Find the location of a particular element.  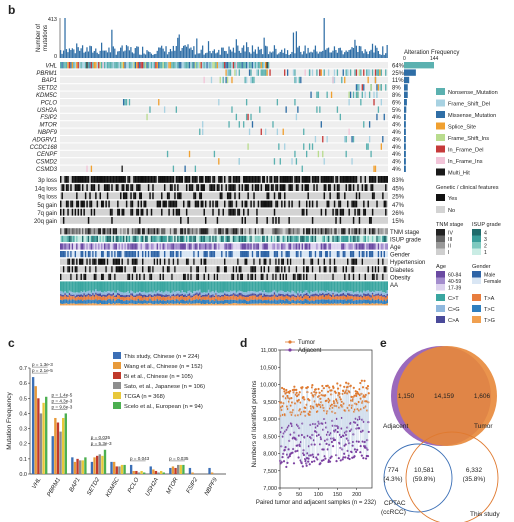

y-tick-label: 10,500 is located at coordinates (268, 368).